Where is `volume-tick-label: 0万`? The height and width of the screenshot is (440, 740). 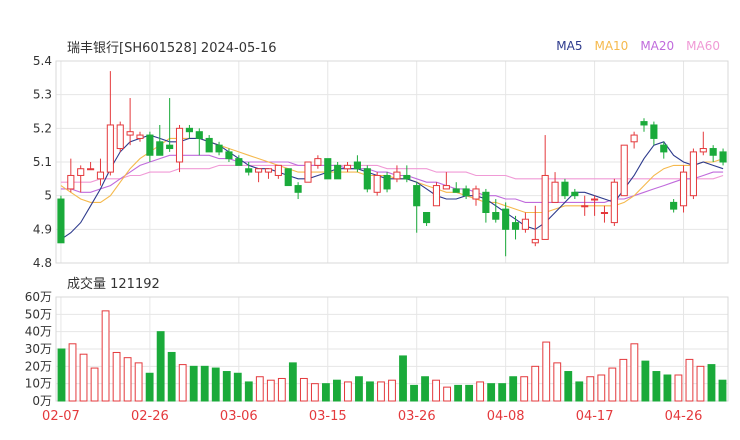
volume-tick-label: 0万 is located at coordinates (42, 401).